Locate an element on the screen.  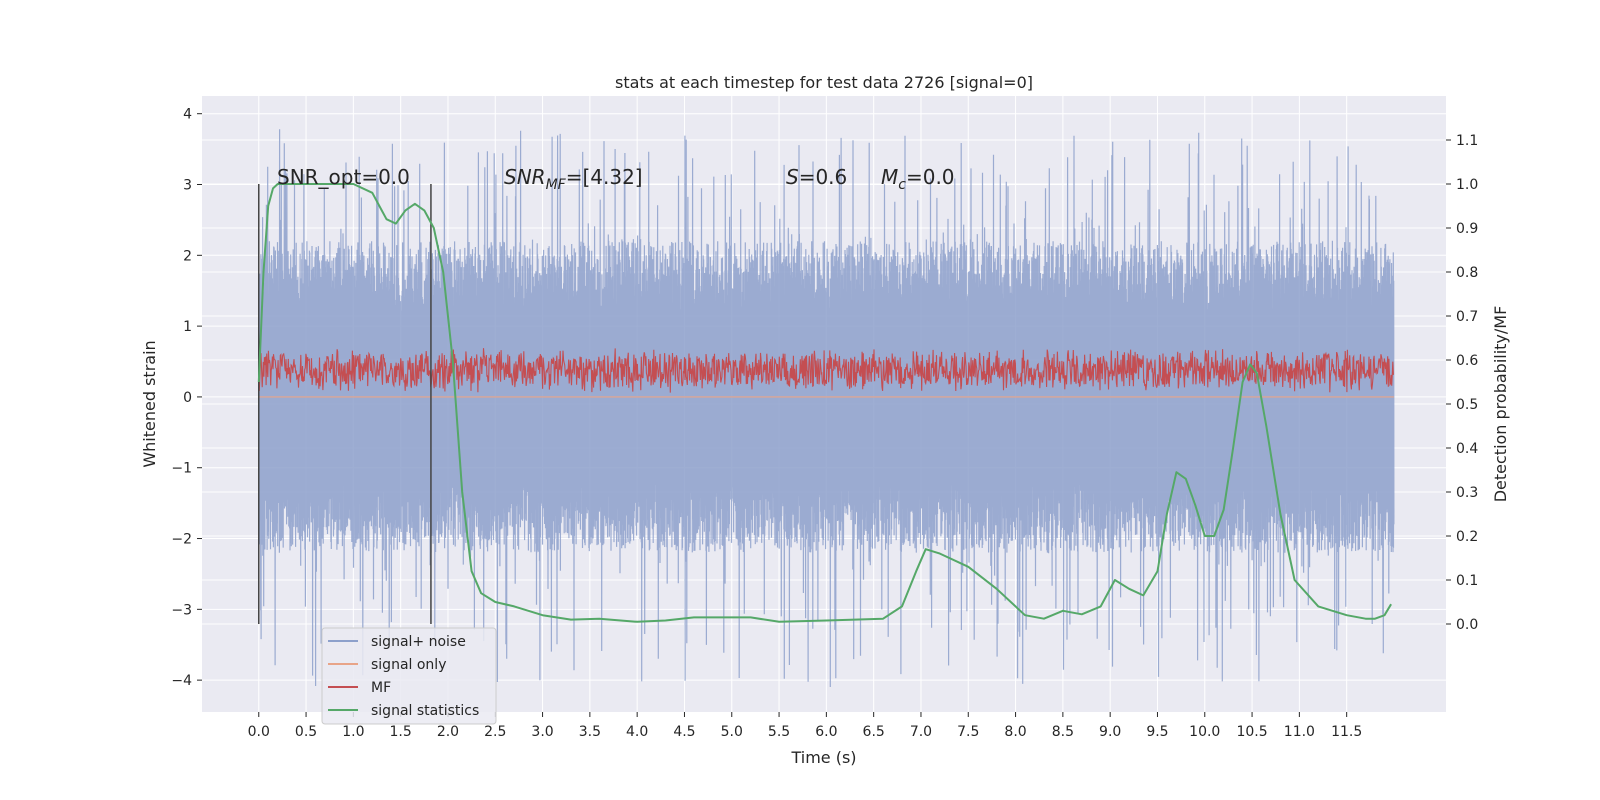
x-tick-label-20: 10.0 is located at coordinates (1204, 732).